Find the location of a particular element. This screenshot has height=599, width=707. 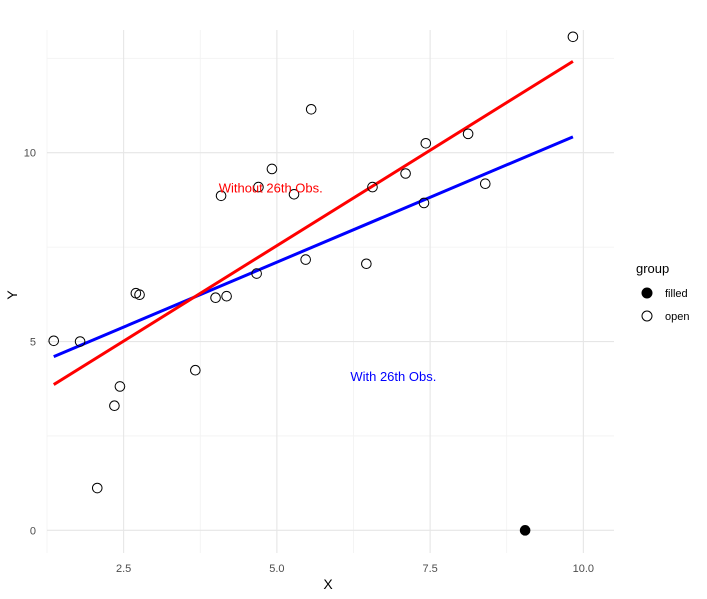

x-tick-label: 5.0 is located at coordinates (276, 569).